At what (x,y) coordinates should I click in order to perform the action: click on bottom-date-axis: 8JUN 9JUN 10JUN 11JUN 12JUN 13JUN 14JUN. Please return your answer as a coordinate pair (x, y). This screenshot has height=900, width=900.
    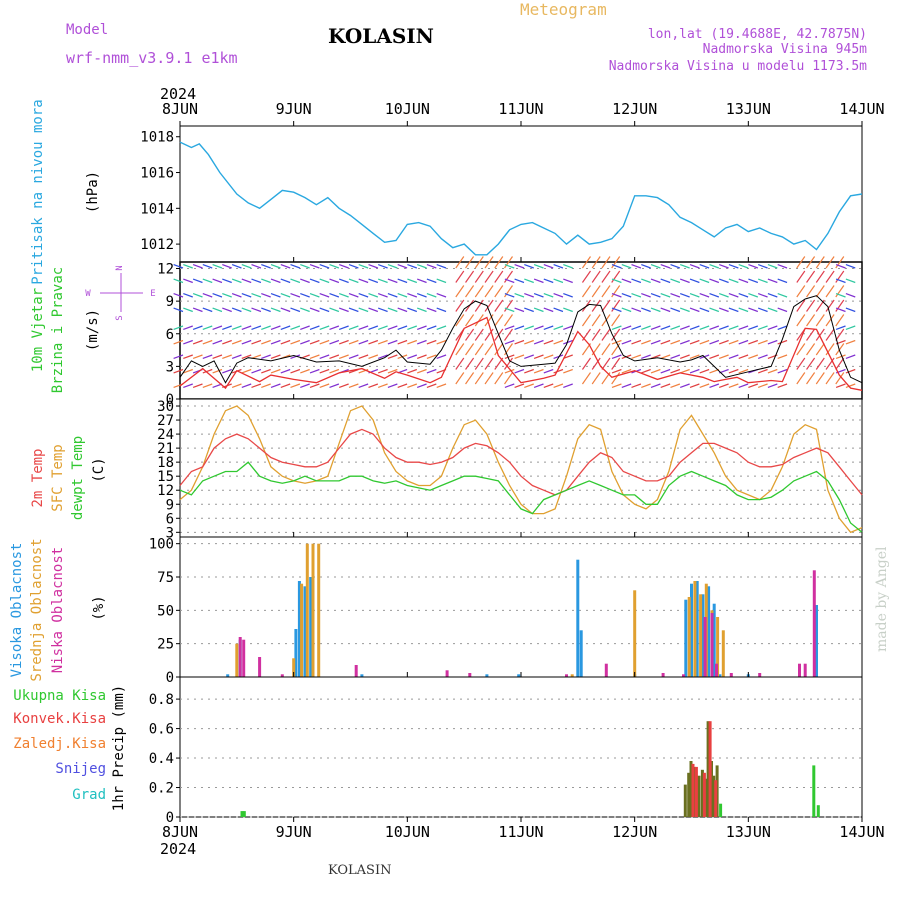
    Looking at the image, I should click on (523, 832).